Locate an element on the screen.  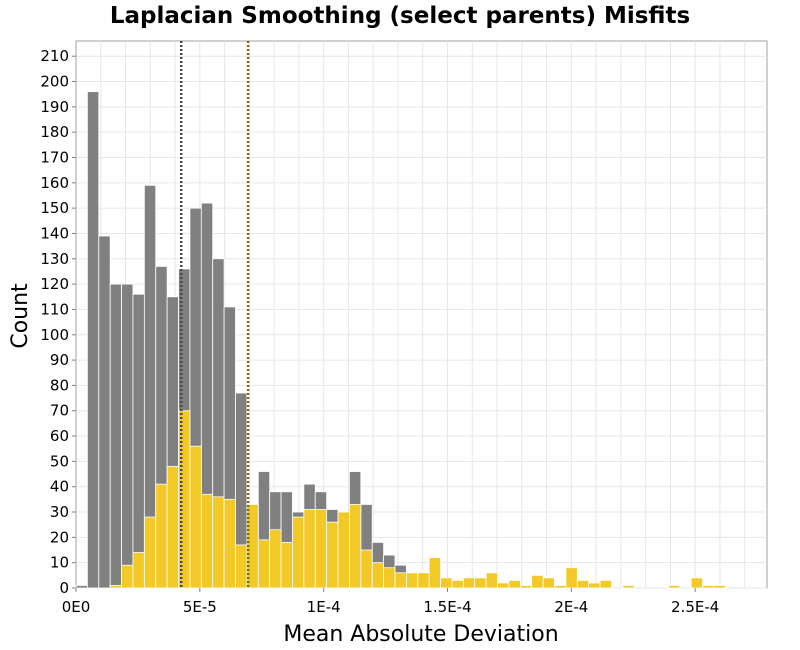
x-tick-label: 1E-4 is located at coordinates (324, 607).